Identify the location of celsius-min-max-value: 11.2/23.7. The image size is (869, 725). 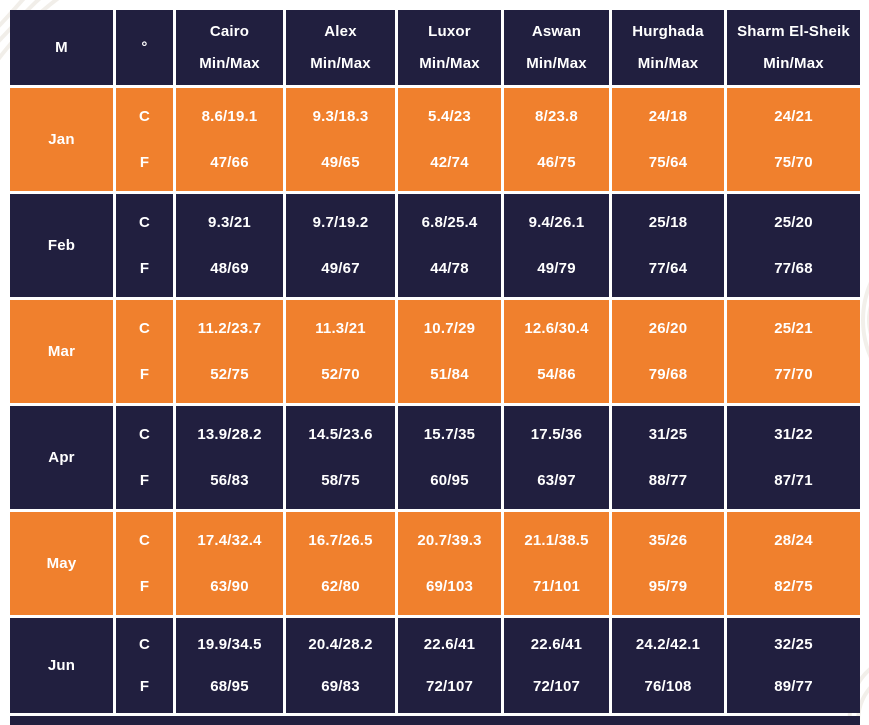
(229, 329).